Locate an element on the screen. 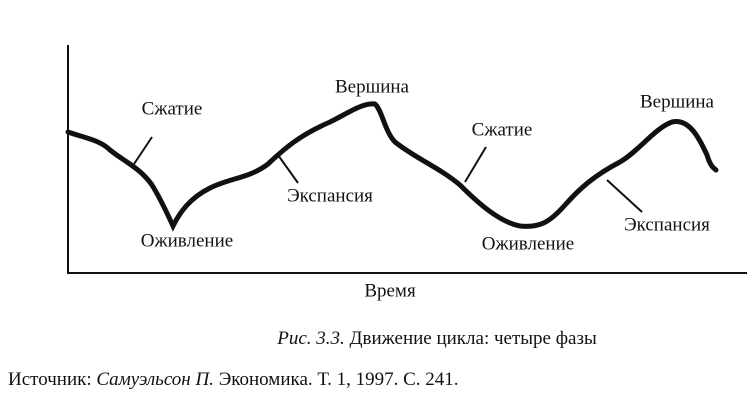 The height and width of the screenshot is (420, 747). source-rest: Экономика. Т. 1, 1997. С. 241. is located at coordinates (339, 379).